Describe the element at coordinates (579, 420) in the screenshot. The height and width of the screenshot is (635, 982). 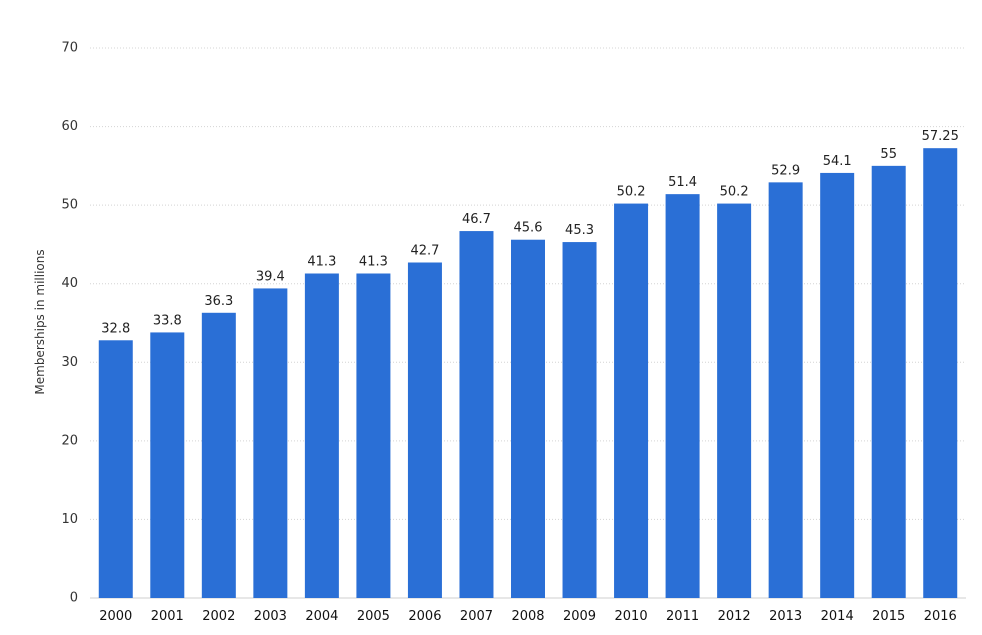
I see `bar-2009` at that location.